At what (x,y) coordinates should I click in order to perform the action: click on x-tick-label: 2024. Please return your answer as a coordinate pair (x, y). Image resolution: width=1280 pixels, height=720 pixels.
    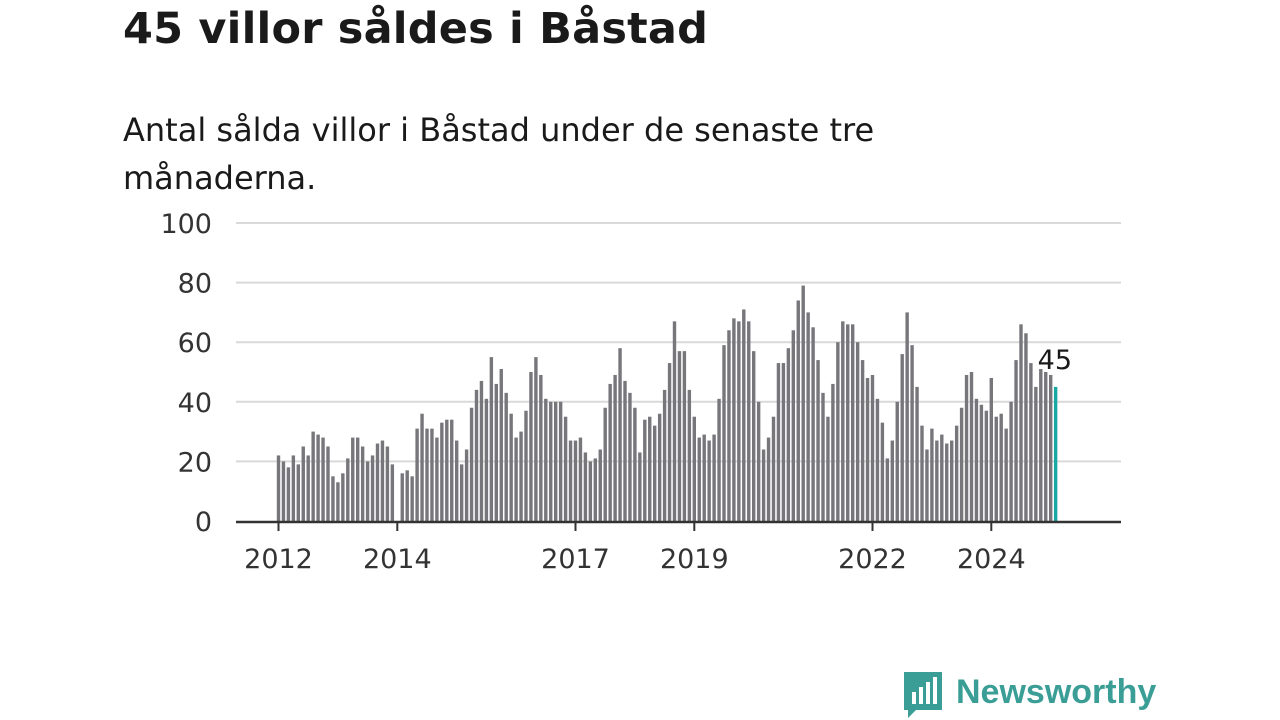
    Looking at the image, I should click on (991, 559).